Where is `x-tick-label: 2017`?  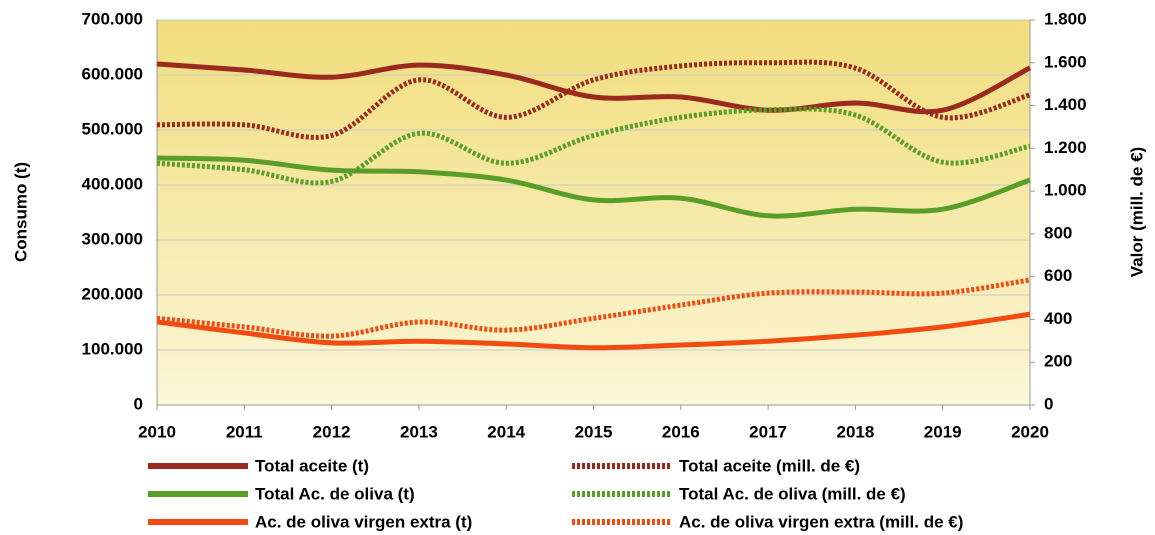
x-tick-label: 2017 is located at coordinates (768, 431).